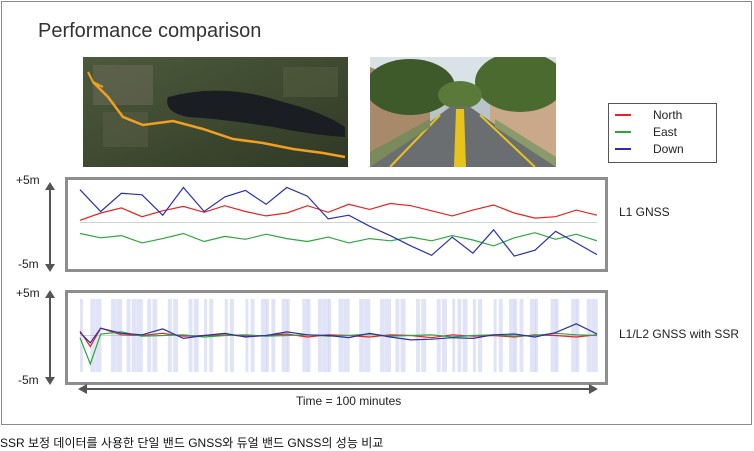 This screenshot has width=754, height=451. Describe the element at coordinates (648, 115) in the screenshot. I see `legend-item-north: North` at that location.